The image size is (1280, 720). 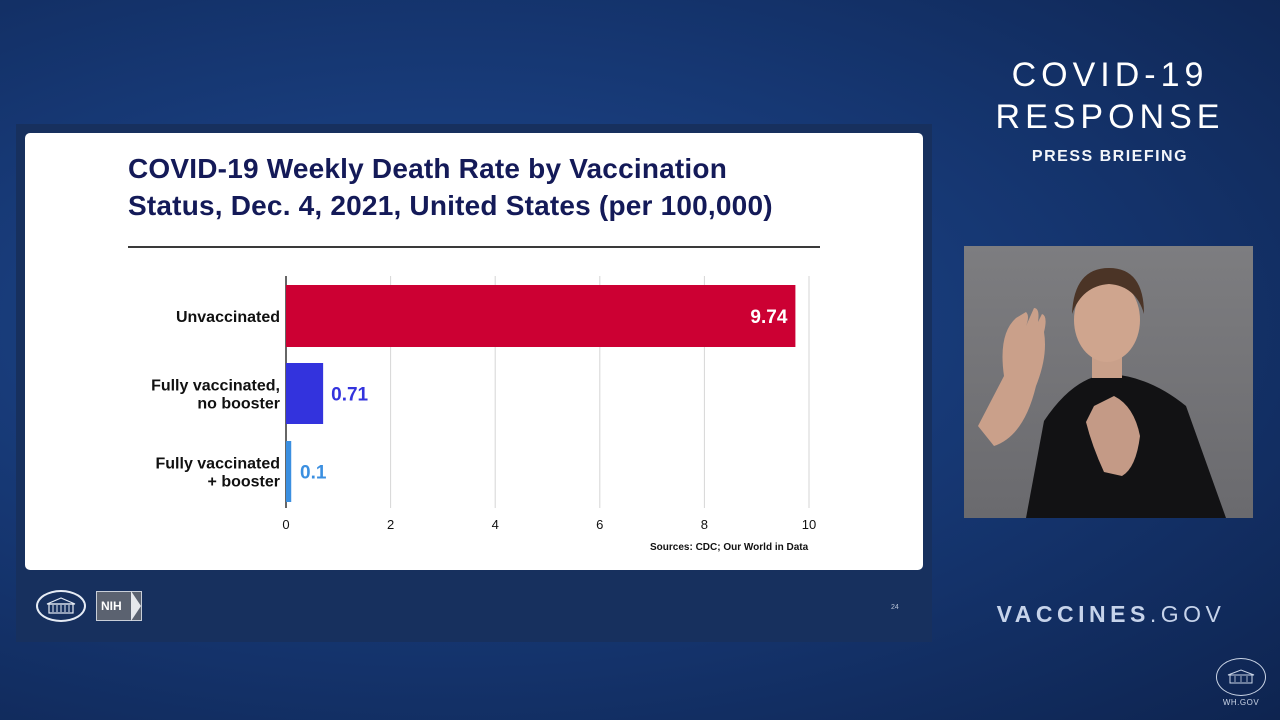 What do you see at coordinates (285, 524) in the screenshot?
I see `x-tick-label-0: 0` at bounding box center [285, 524].